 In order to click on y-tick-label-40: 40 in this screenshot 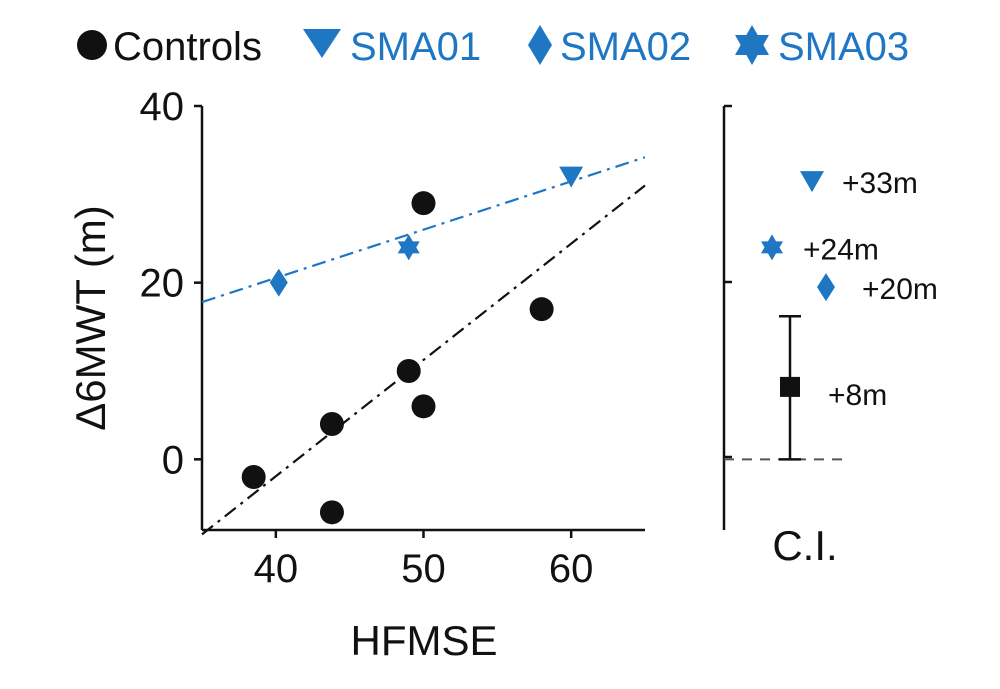, I will do `click(162, 107)`.